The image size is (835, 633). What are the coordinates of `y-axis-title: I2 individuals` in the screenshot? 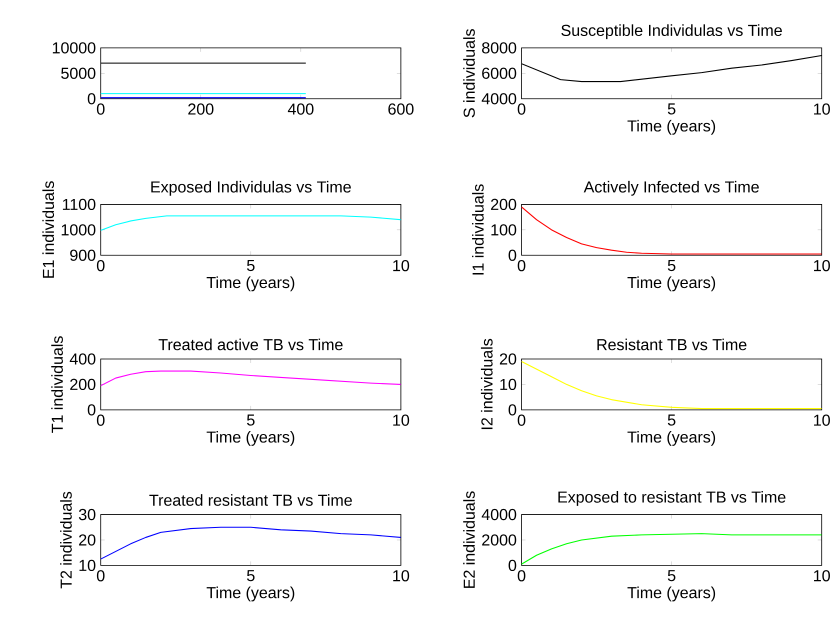 It's located at (486, 383).